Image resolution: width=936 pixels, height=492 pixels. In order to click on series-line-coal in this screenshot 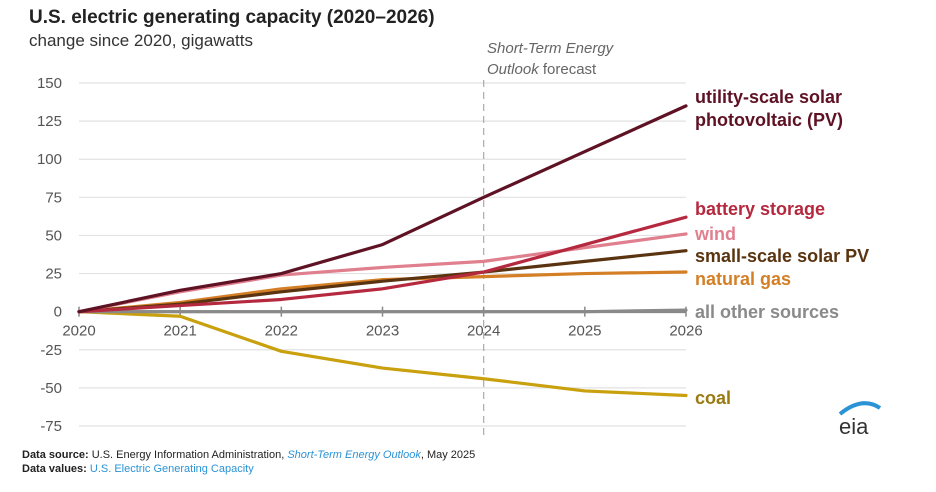, I will do `click(382, 354)`.